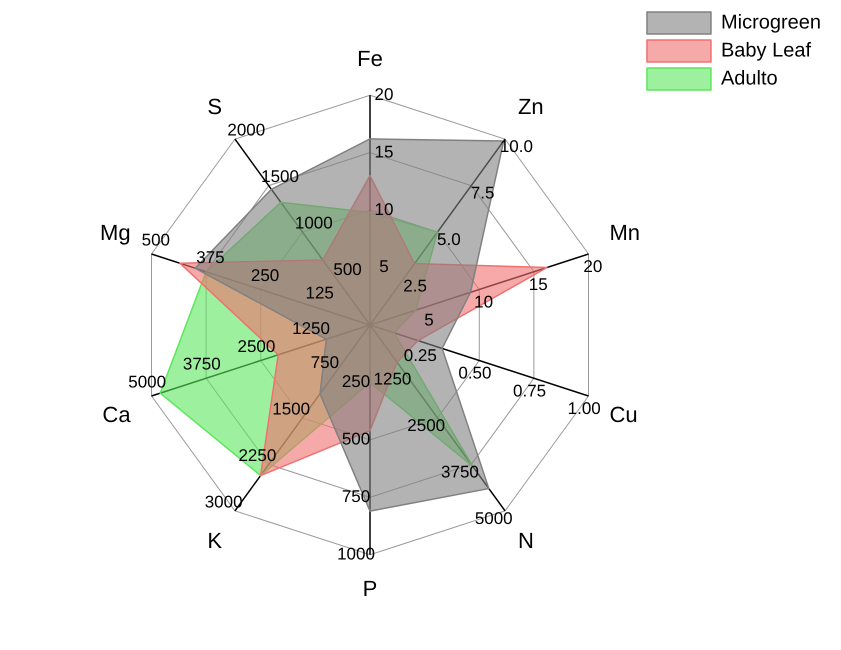  Describe the element at coordinates (531, 107) in the screenshot. I see `spoke-label: Zn` at that location.